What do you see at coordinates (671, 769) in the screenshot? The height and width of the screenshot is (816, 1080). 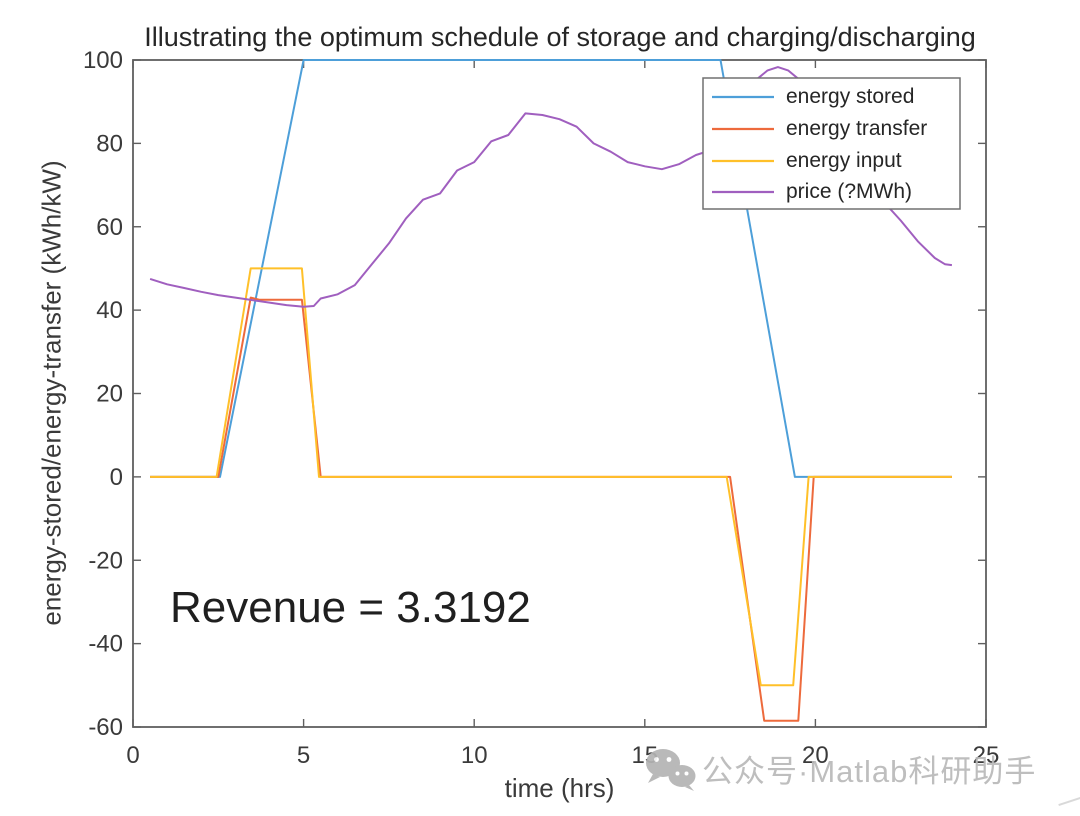 I see `wechat-icon` at bounding box center [671, 769].